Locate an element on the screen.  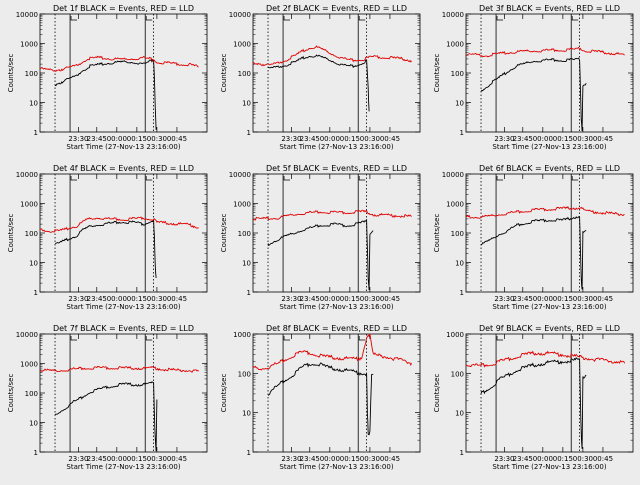
chart-title: Det 1f BLACK = Events, RED = LLD is located at coordinates (123, 8).